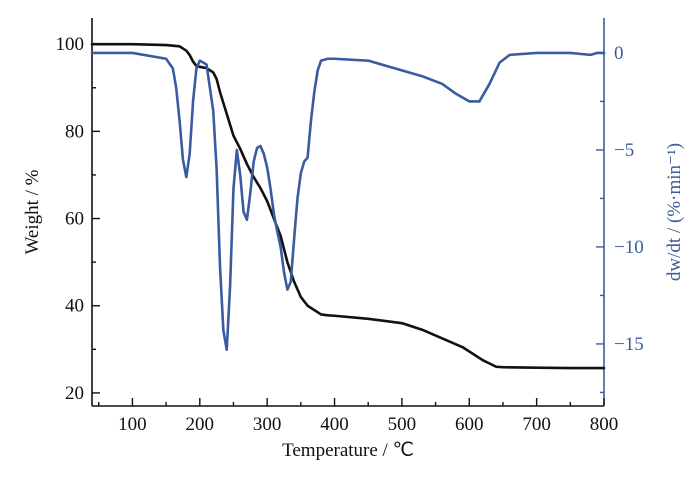 The width and height of the screenshot is (700, 500). What do you see at coordinates (334, 424) in the screenshot?
I see `x-tick-label: 400` at bounding box center [334, 424].